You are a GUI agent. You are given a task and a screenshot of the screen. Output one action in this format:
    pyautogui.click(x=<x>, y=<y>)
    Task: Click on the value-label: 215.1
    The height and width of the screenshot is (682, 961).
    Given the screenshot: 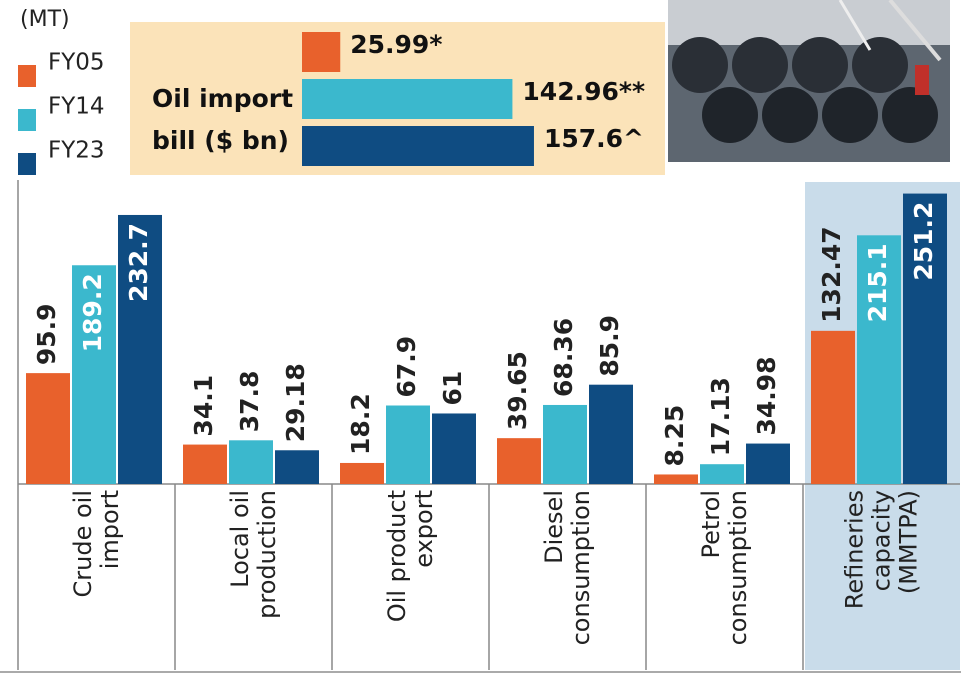 What is the action you would take?
    pyautogui.click(x=877, y=282)
    